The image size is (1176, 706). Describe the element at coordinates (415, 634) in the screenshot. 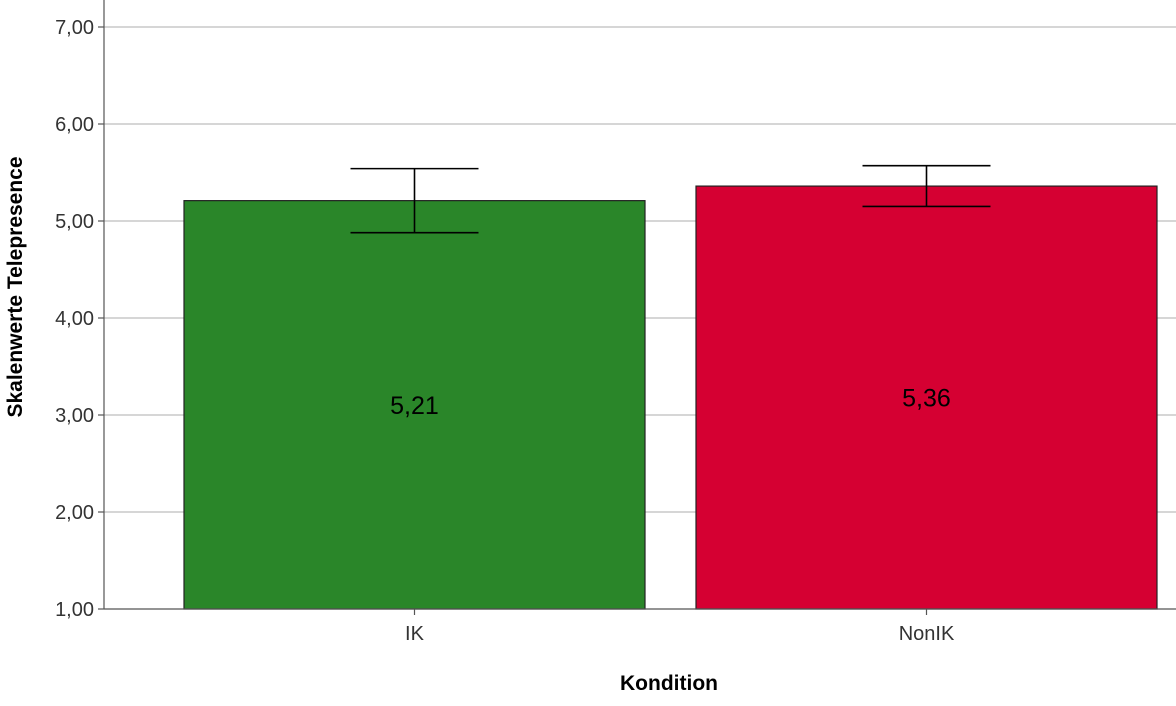

I see `x-tick-label: IK` at that location.